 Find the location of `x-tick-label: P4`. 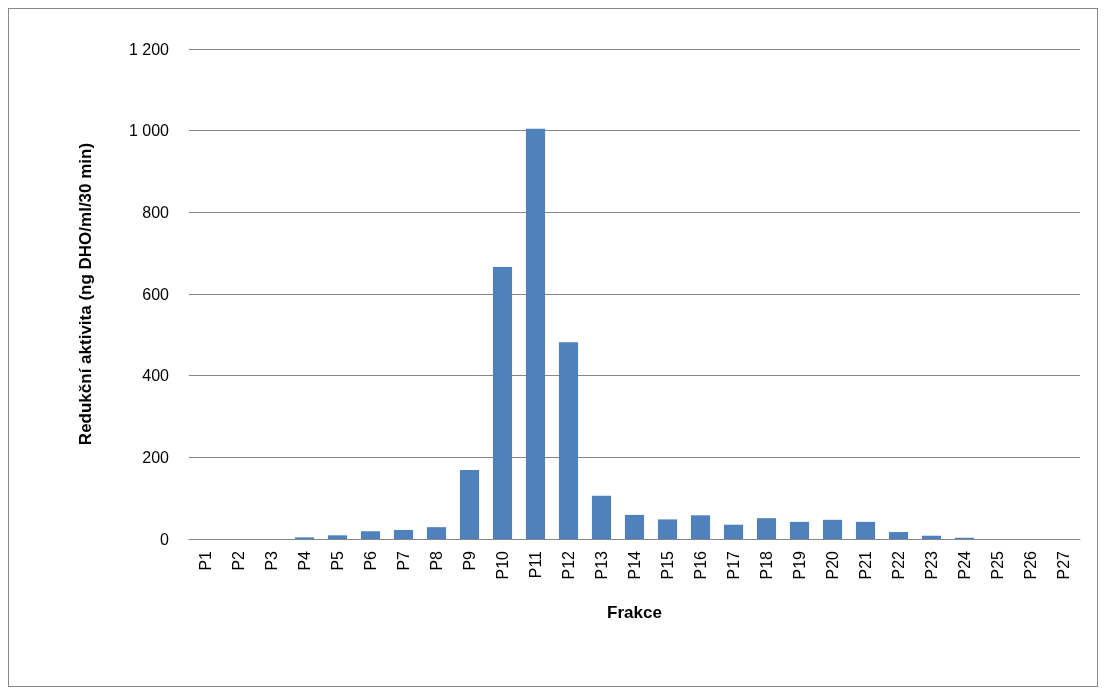

x-tick-label: P4 is located at coordinates (304, 560).